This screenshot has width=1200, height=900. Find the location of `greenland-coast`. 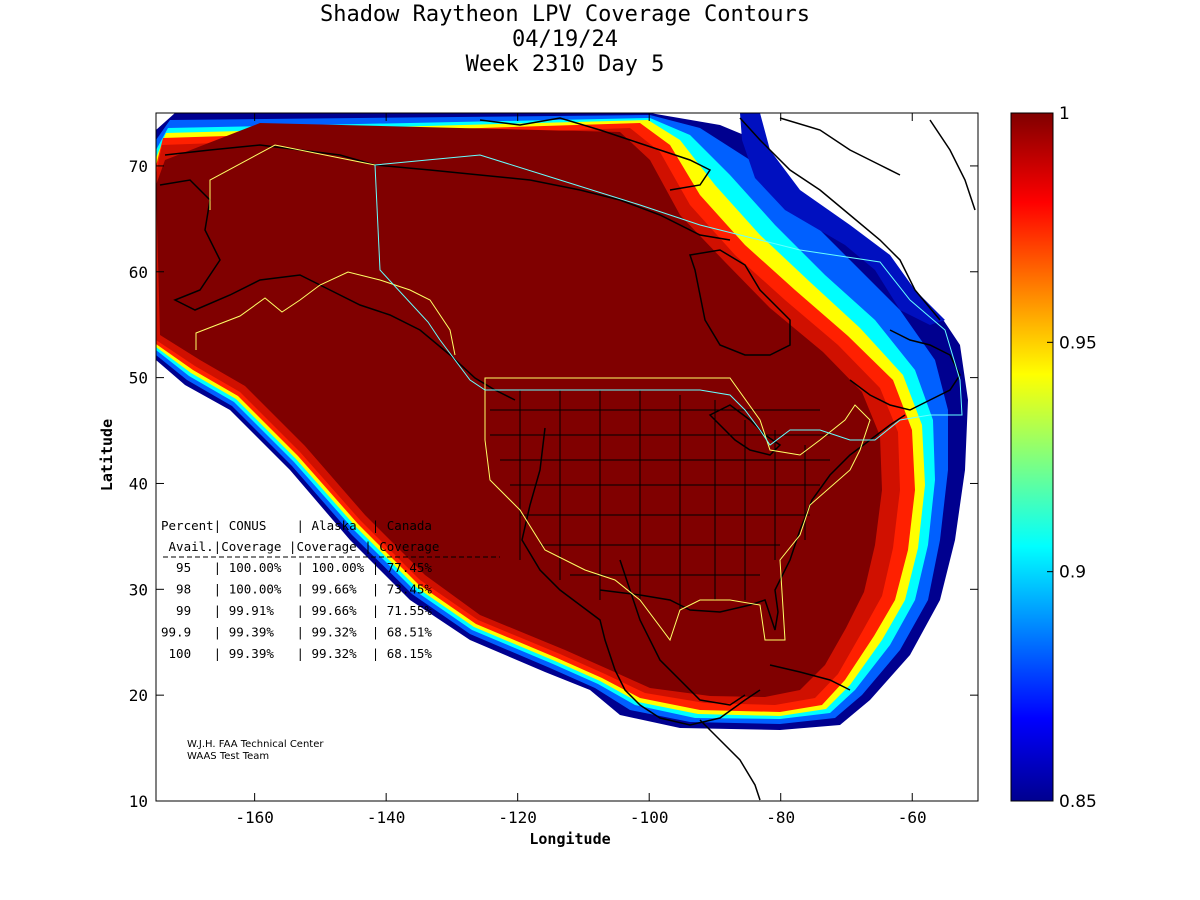

greenland-coast is located at coordinates (840, 219).